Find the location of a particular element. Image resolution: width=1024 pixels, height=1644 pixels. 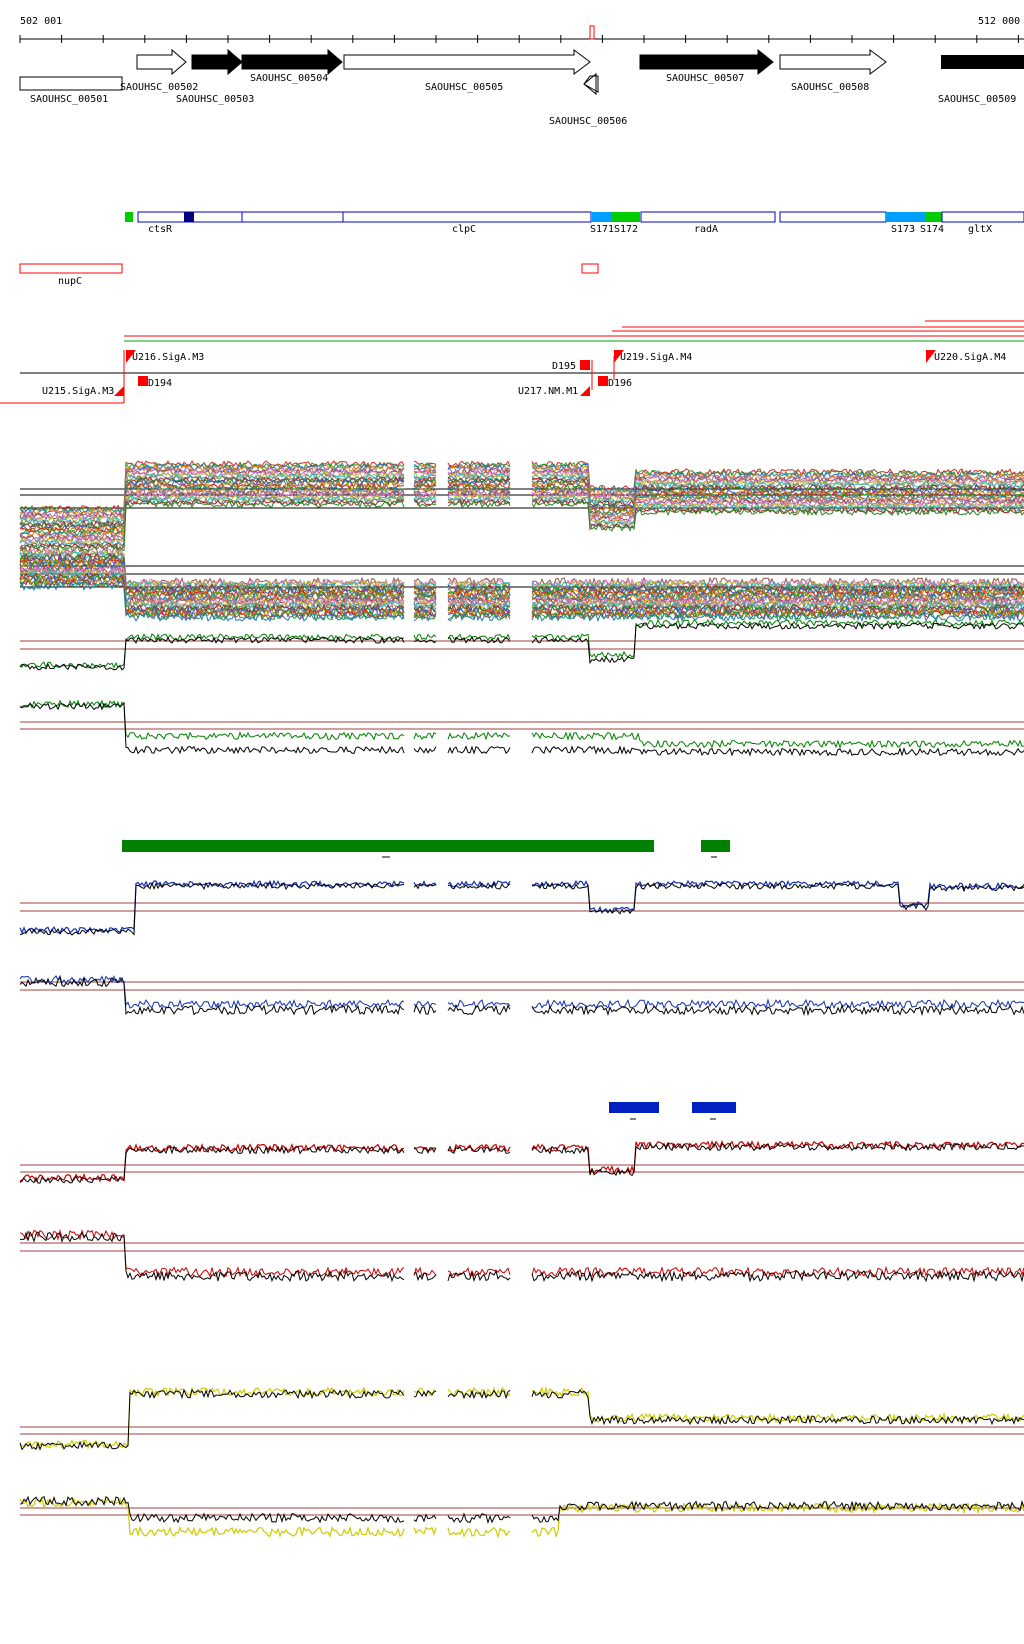

coordinate-ruler: 502 001 512 000 is located at coordinates (521, 29).